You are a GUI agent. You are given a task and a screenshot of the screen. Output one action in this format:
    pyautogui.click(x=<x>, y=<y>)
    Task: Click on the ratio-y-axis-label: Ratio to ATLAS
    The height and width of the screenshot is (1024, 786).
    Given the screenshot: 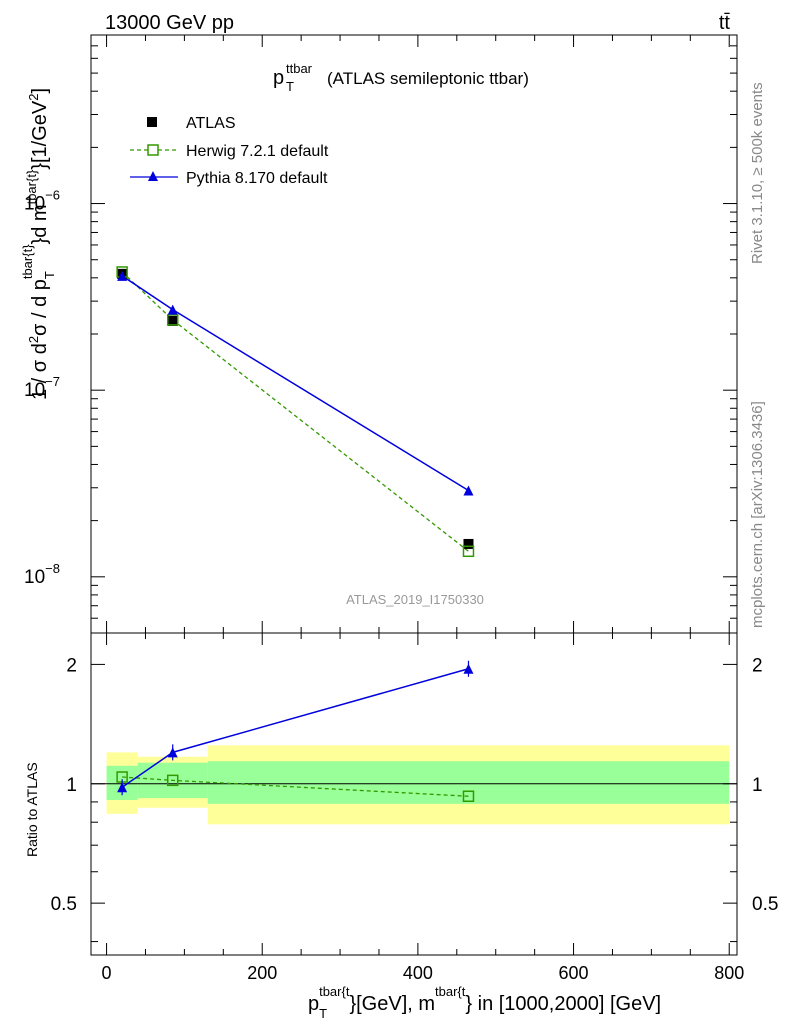 What is the action you would take?
    pyautogui.click(x=32, y=809)
    